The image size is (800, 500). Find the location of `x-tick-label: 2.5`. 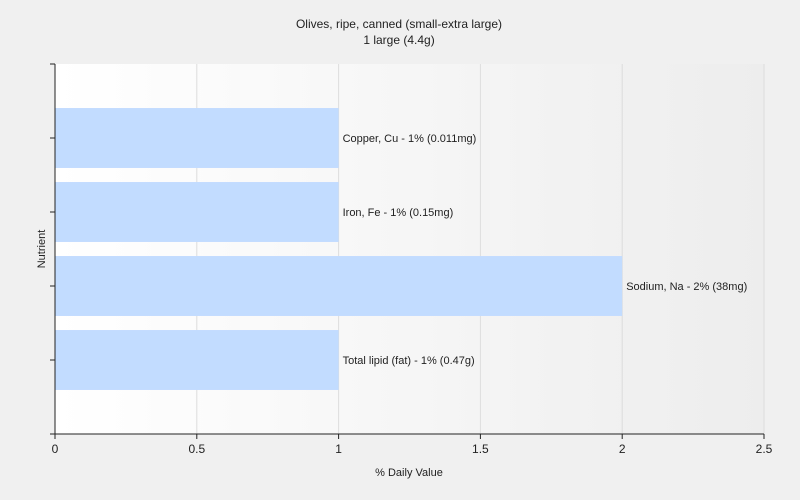

x-tick-label: 2.5 is located at coordinates (764, 449).